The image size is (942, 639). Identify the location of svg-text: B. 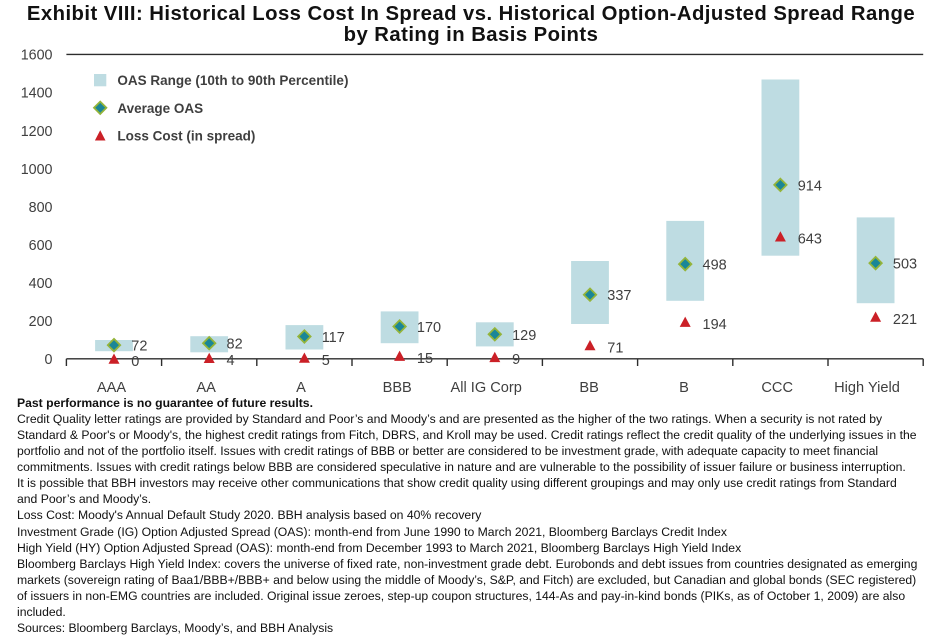
(684, 388).